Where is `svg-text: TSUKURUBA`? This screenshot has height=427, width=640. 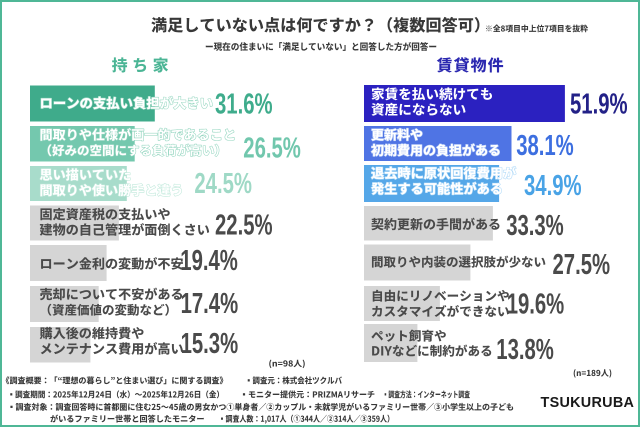
svg-text: TSUKURUBA is located at coordinates (588, 403).